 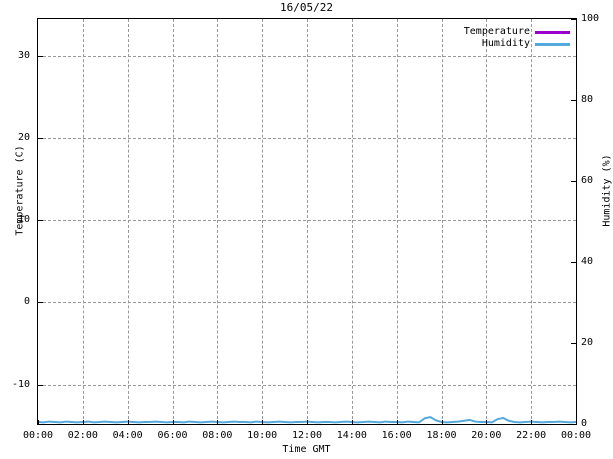 I want to click on chart-legend: Temperature Humidity, so click(x=505, y=38).